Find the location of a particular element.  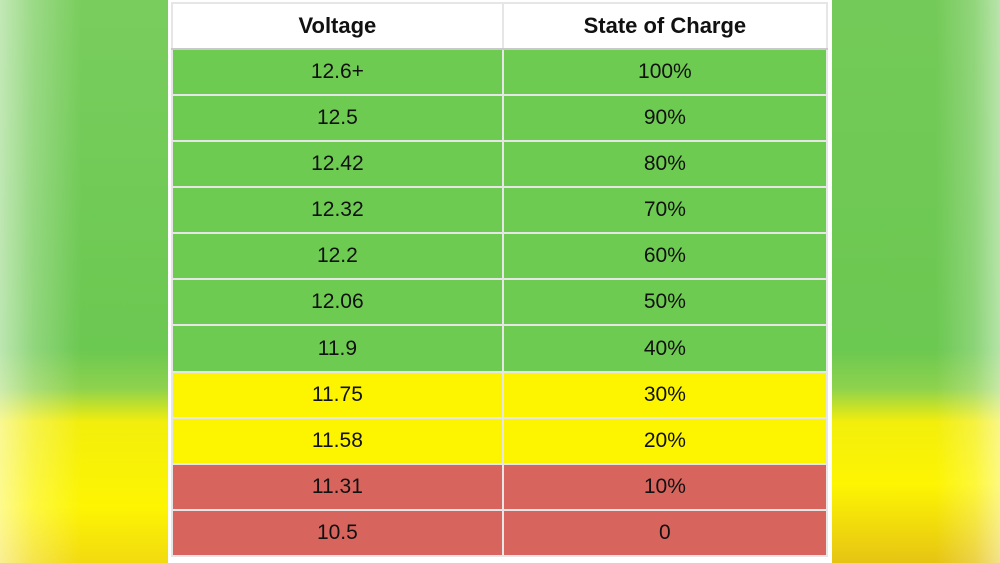

header-row: Voltage State of Charge is located at coordinates (500, 26).